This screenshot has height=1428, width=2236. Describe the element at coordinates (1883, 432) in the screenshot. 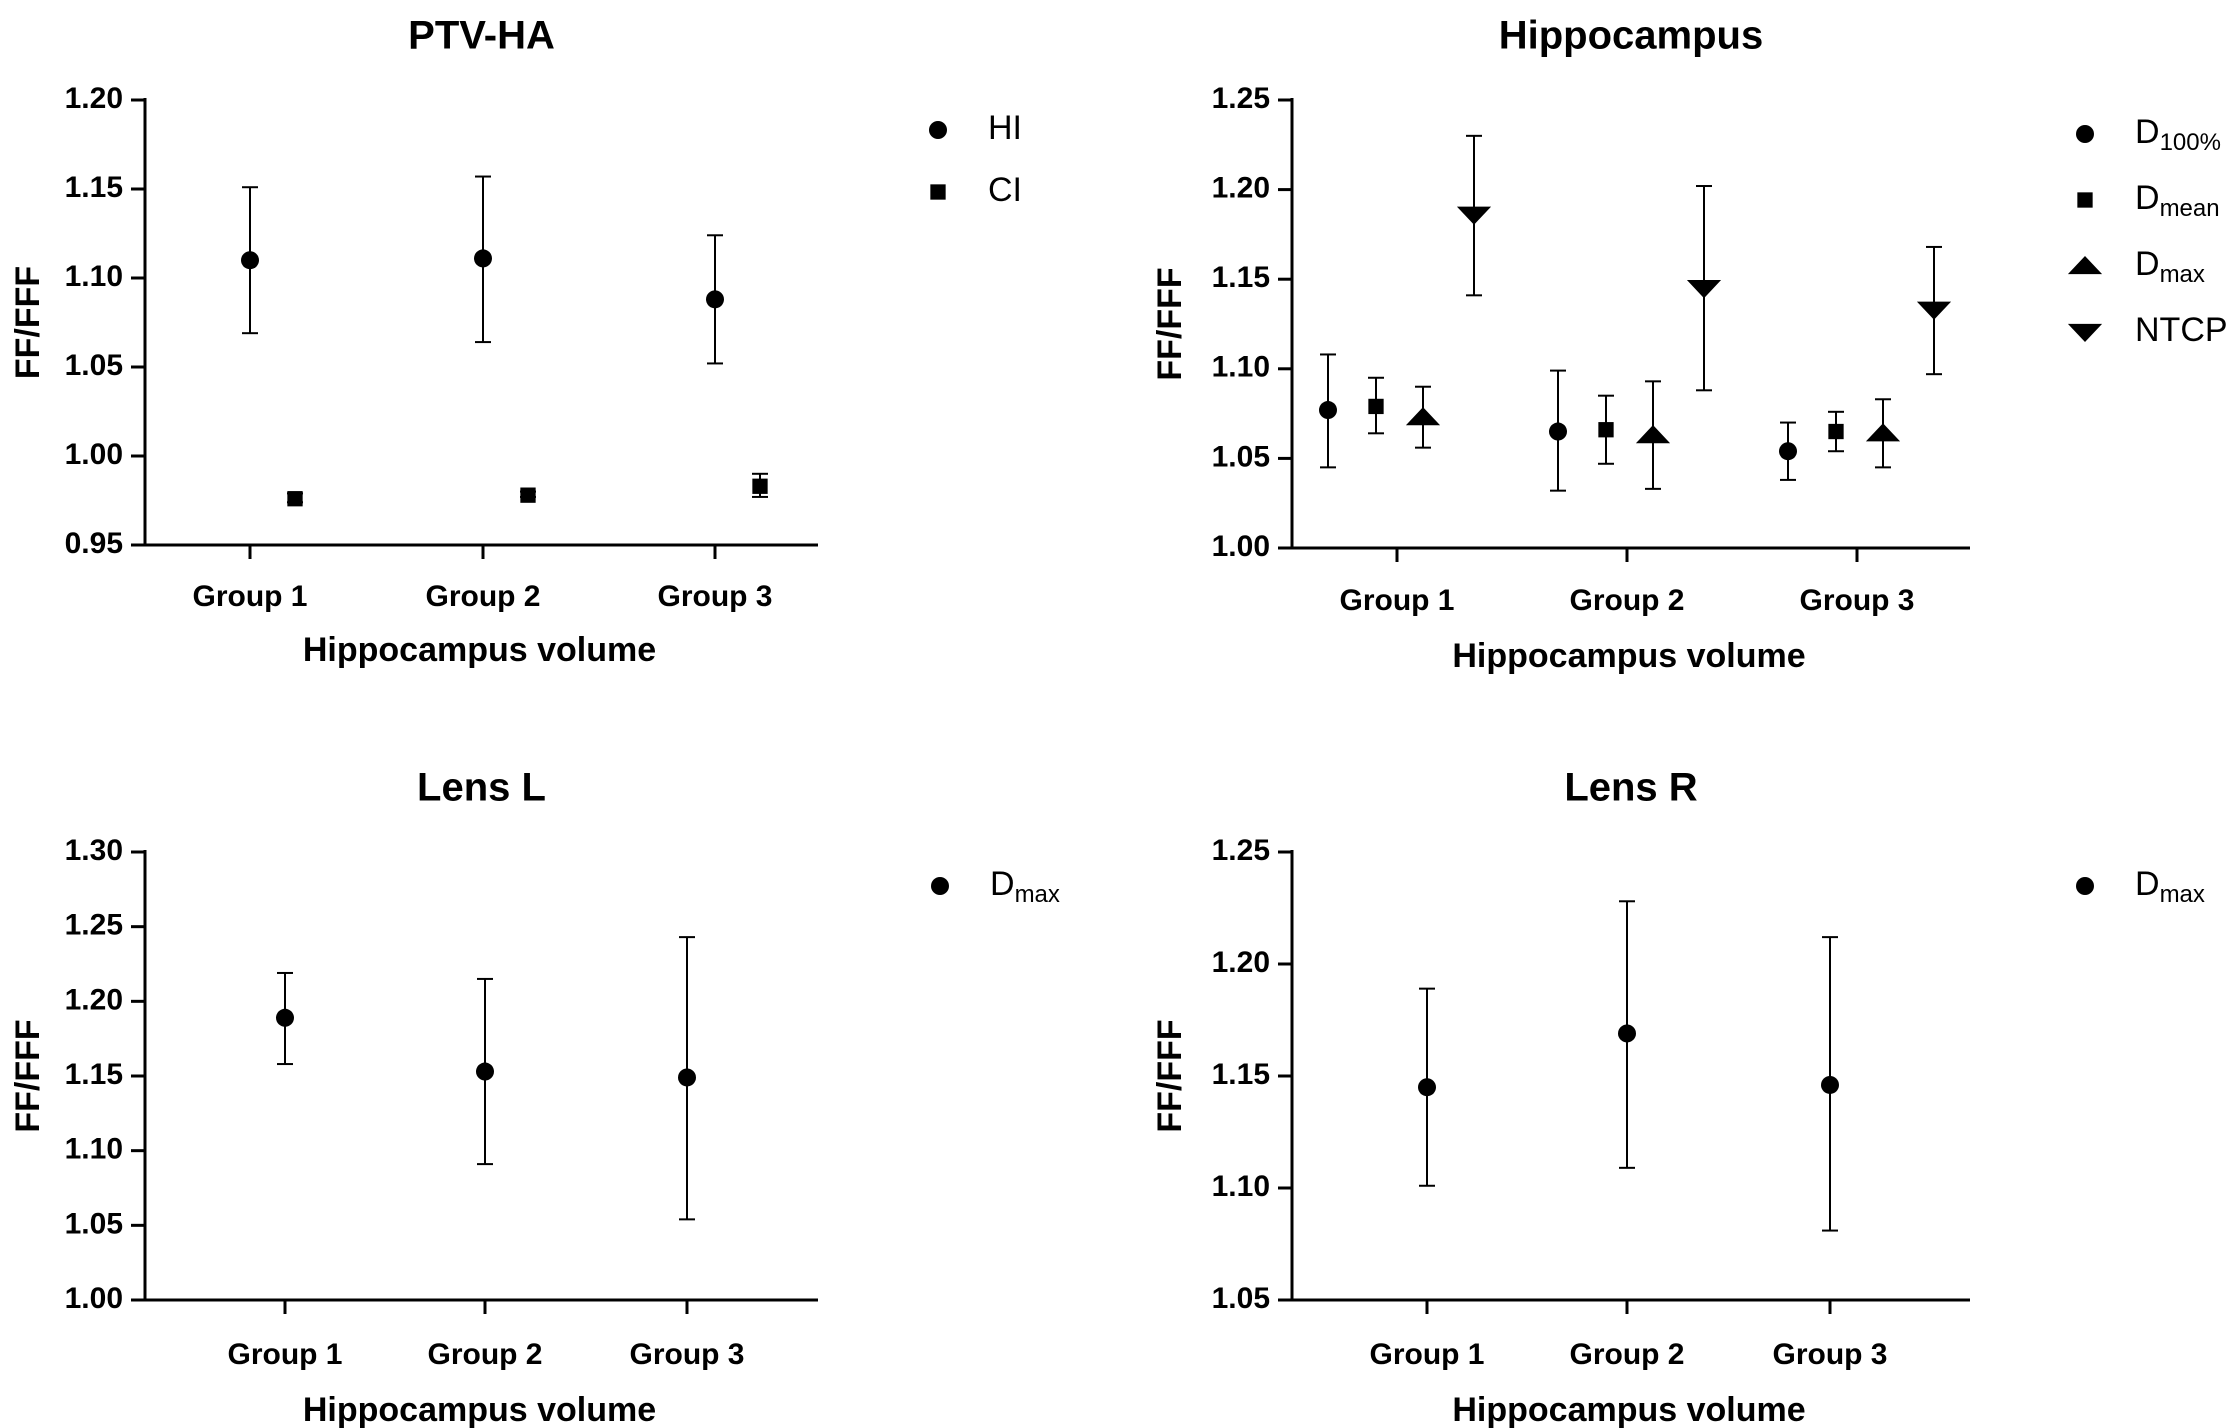

I see `data-point-triangle-up` at that location.